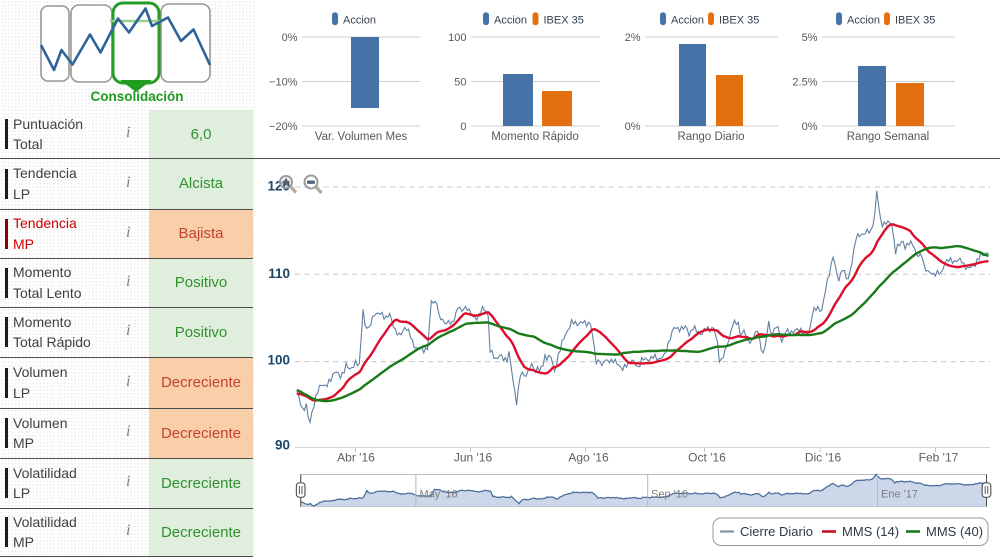 The height and width of the screenshot is (558, 1000). What do you see at coordinates (460, 83) in the screenshot?
I see `svg-text: 50` at bounding box center [460, 83].